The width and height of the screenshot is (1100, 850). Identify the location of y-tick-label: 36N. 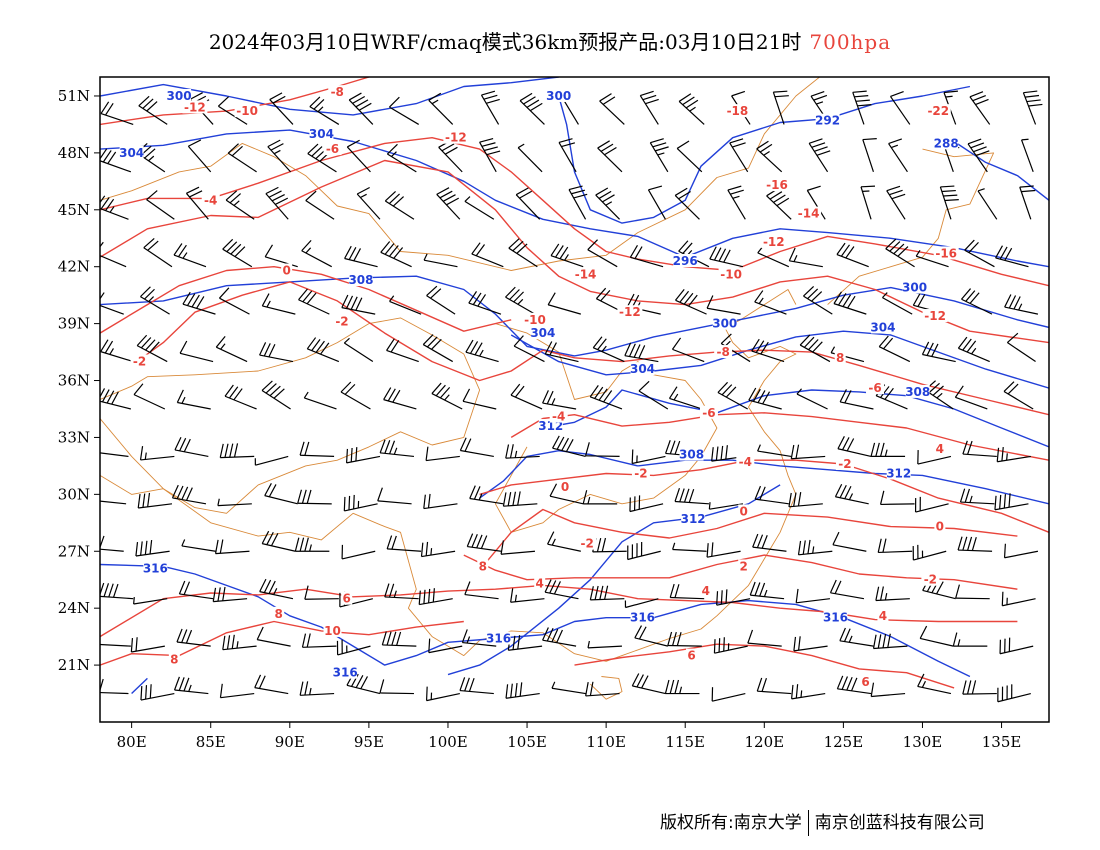
(74, 381).